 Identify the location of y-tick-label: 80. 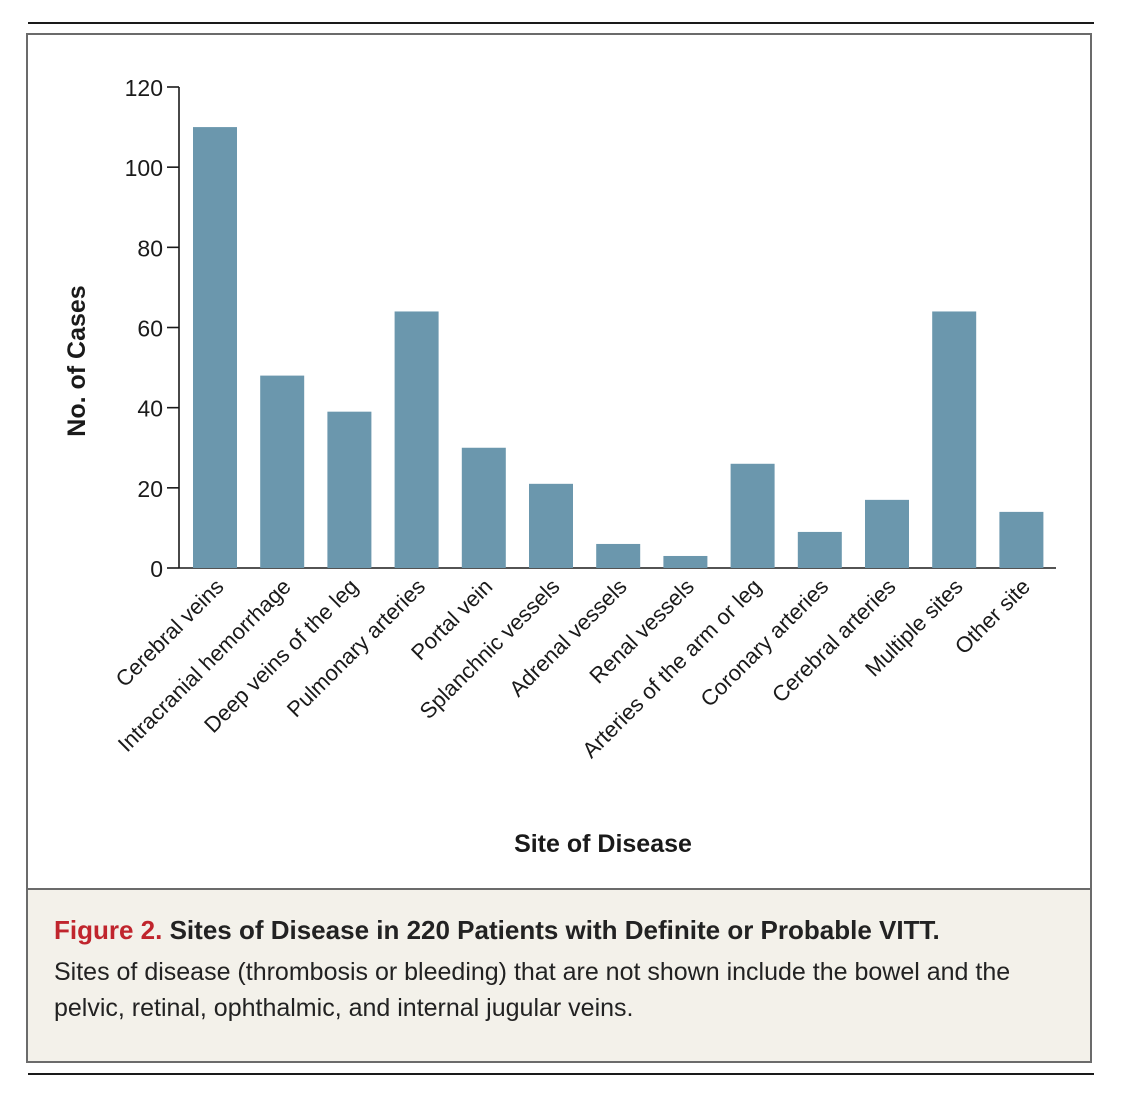
(150, 248).